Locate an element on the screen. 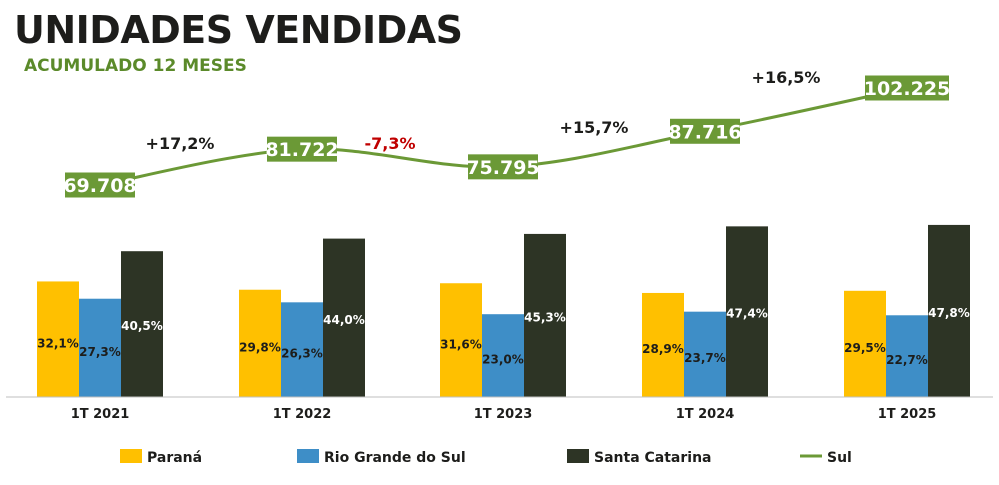 The width and height of the screenshot is (999, 485). bar-data-label: 47,8% is located at coordinates (949, 313).